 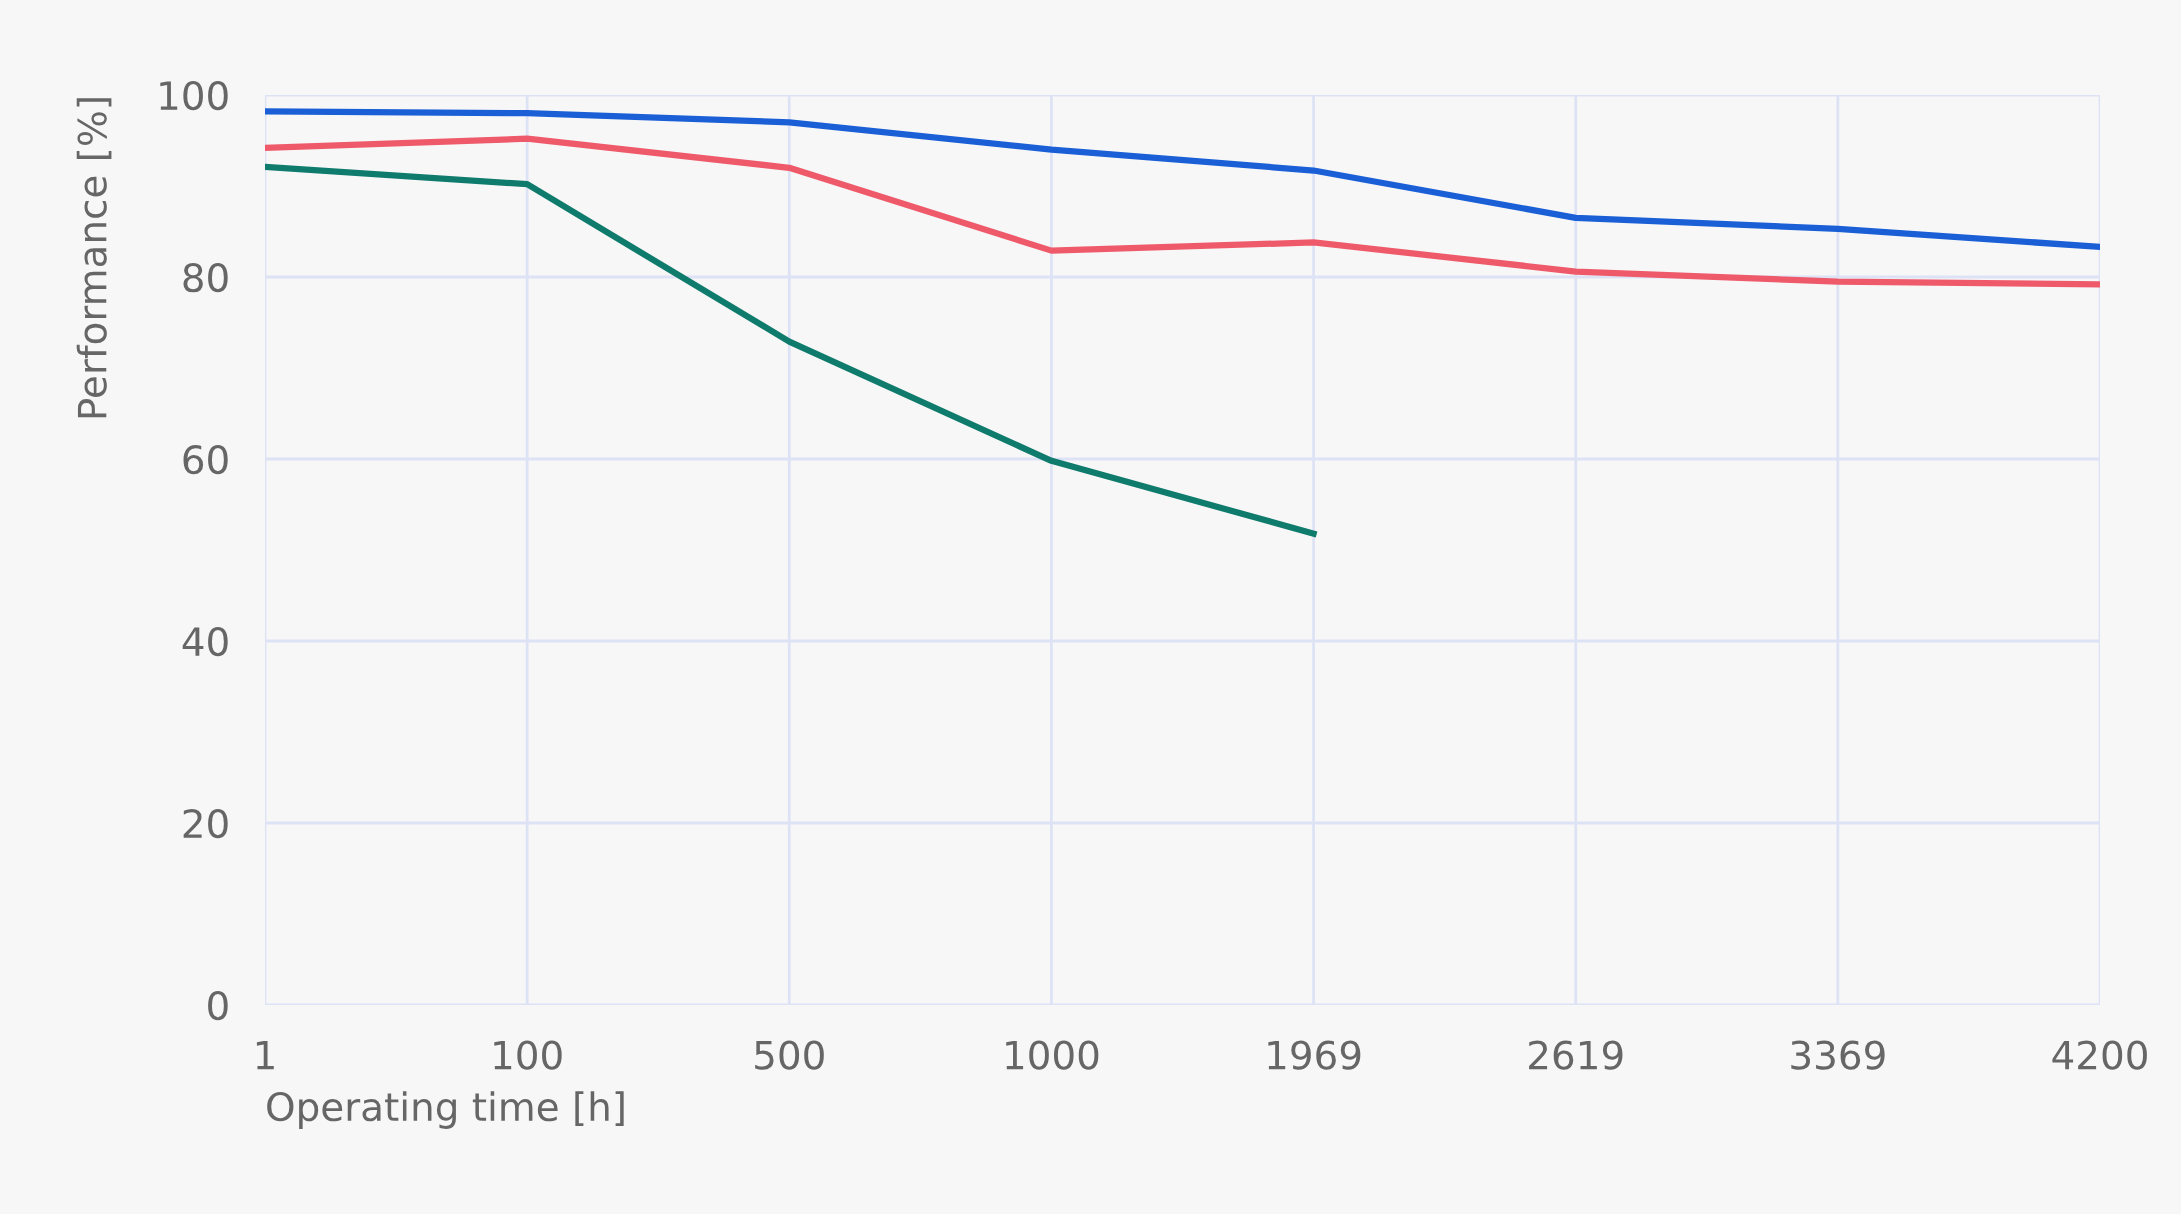 I want to click on x-axis-title: Operating time [h], so click(x=445, y=1110).